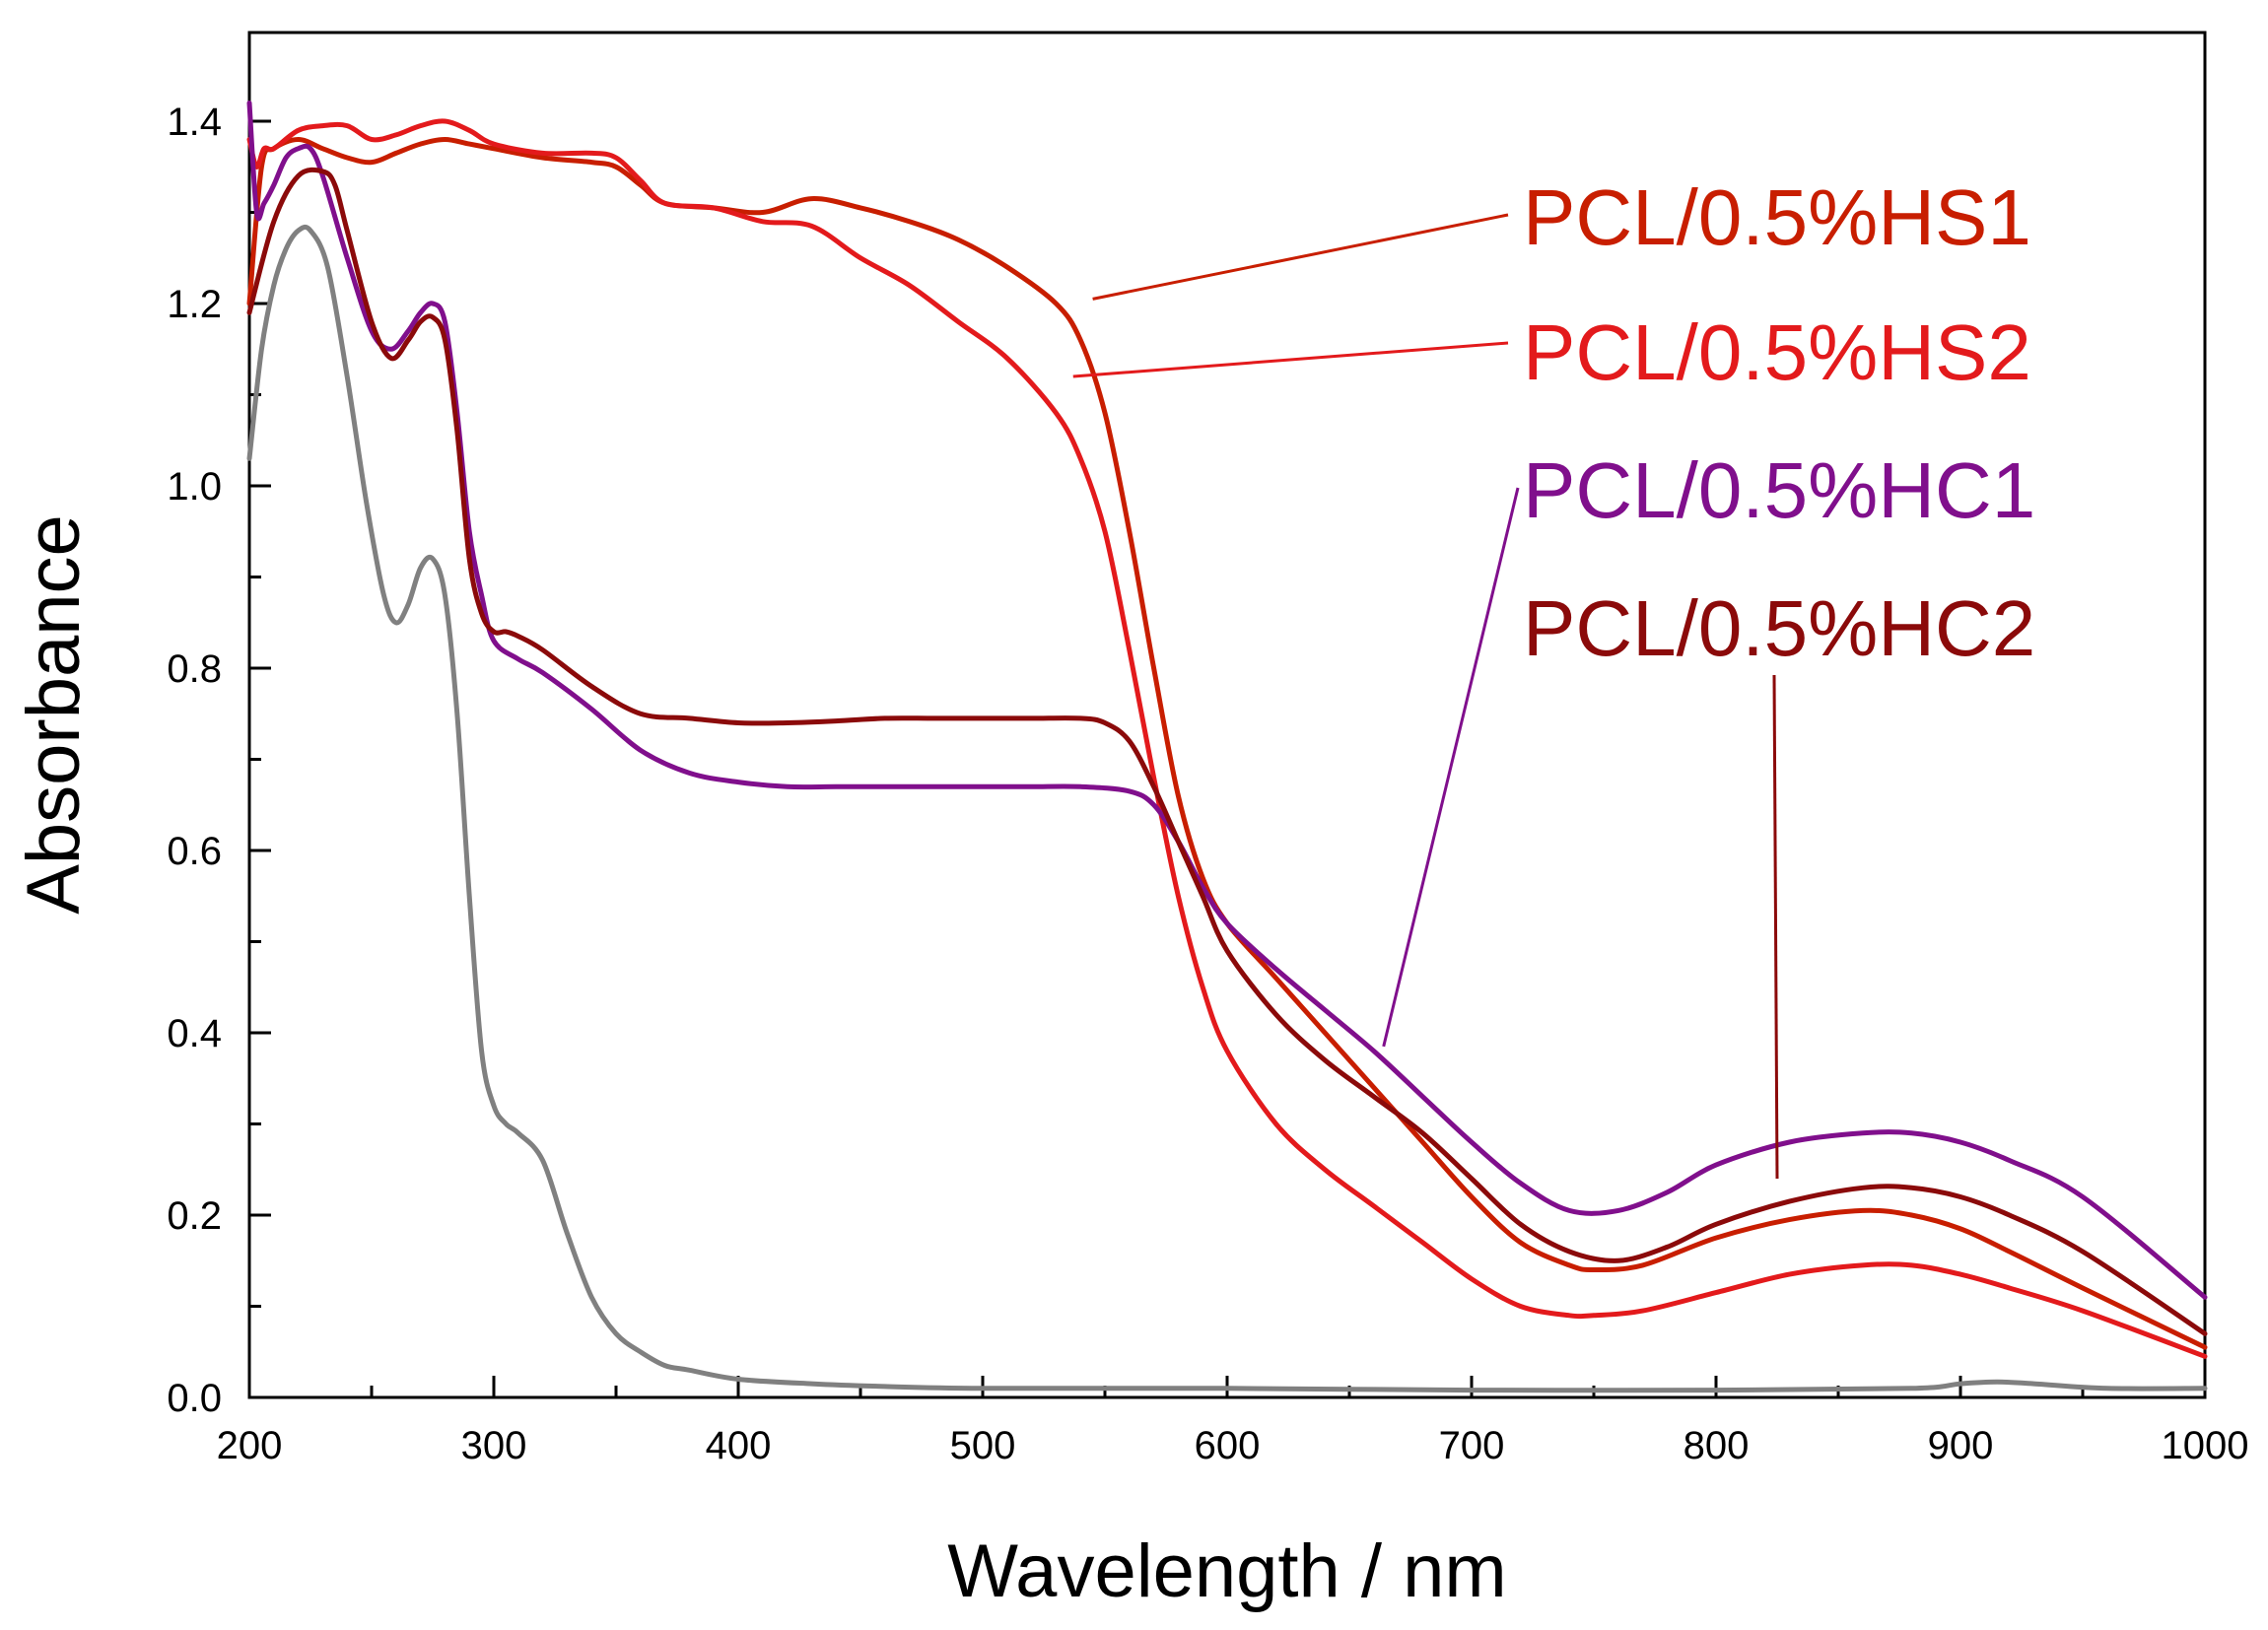 This screenshot has width=2268, height=1630. I want to click on x-tick-label: 400, so click(739, 1445).